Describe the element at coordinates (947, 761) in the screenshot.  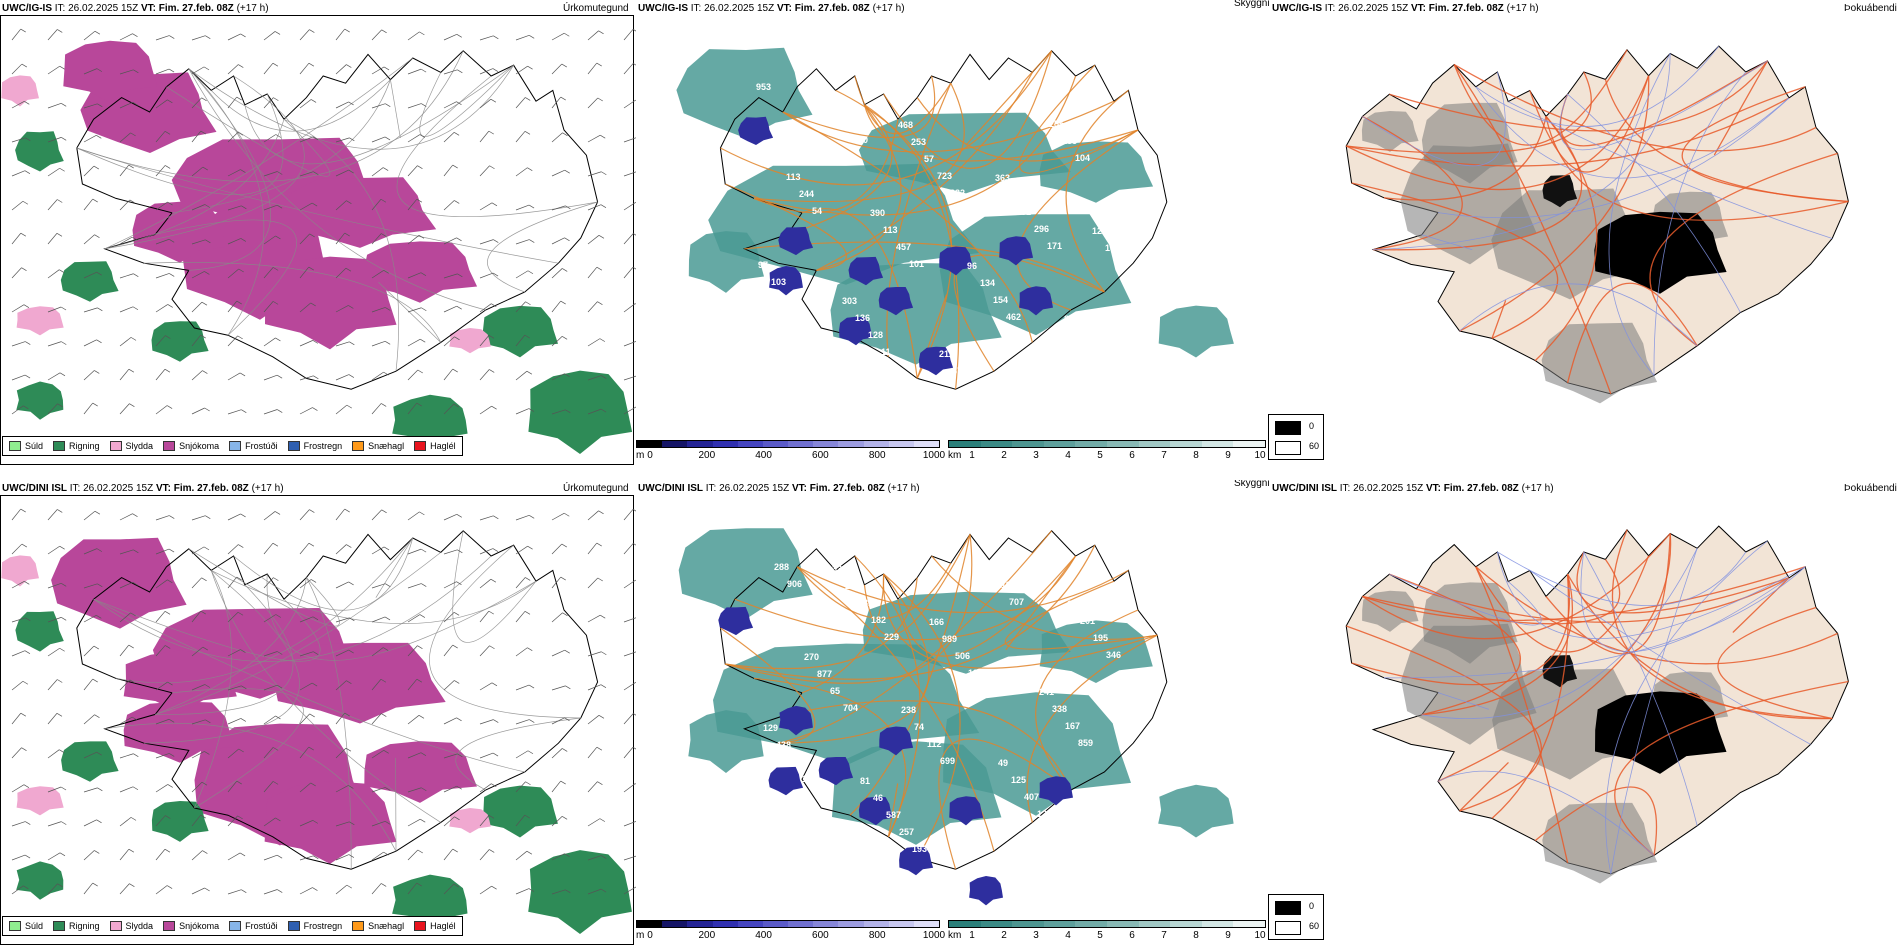
I see `cloud-base-label: 699` at that location.